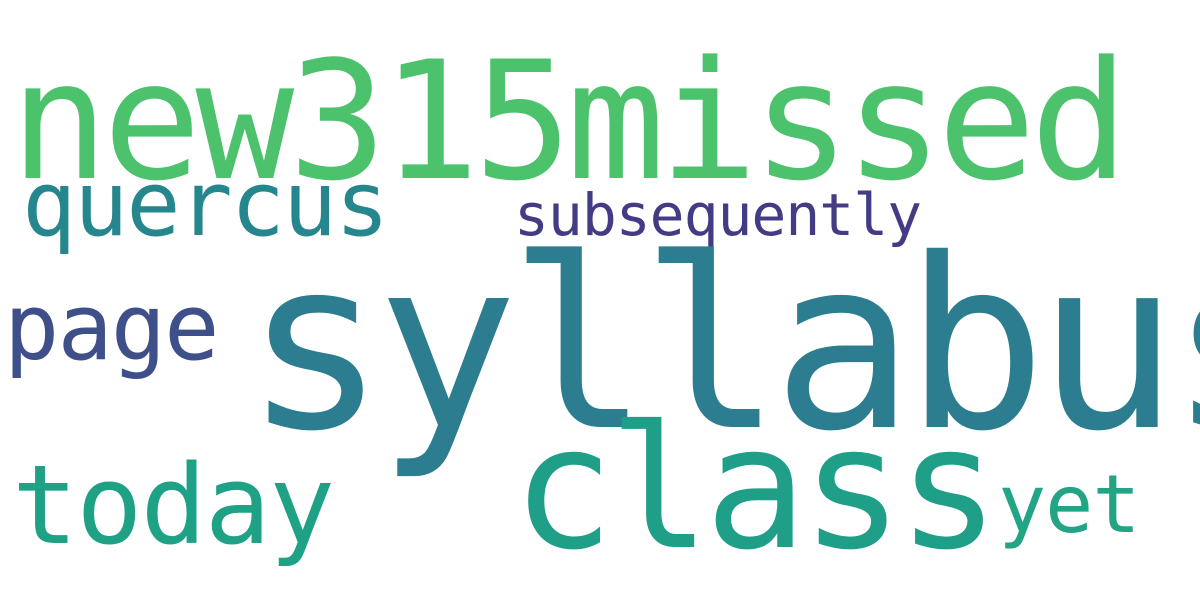 This screenshot has height=600, width=1200. I want to click on word-yet: yet, so click(1069, 504).